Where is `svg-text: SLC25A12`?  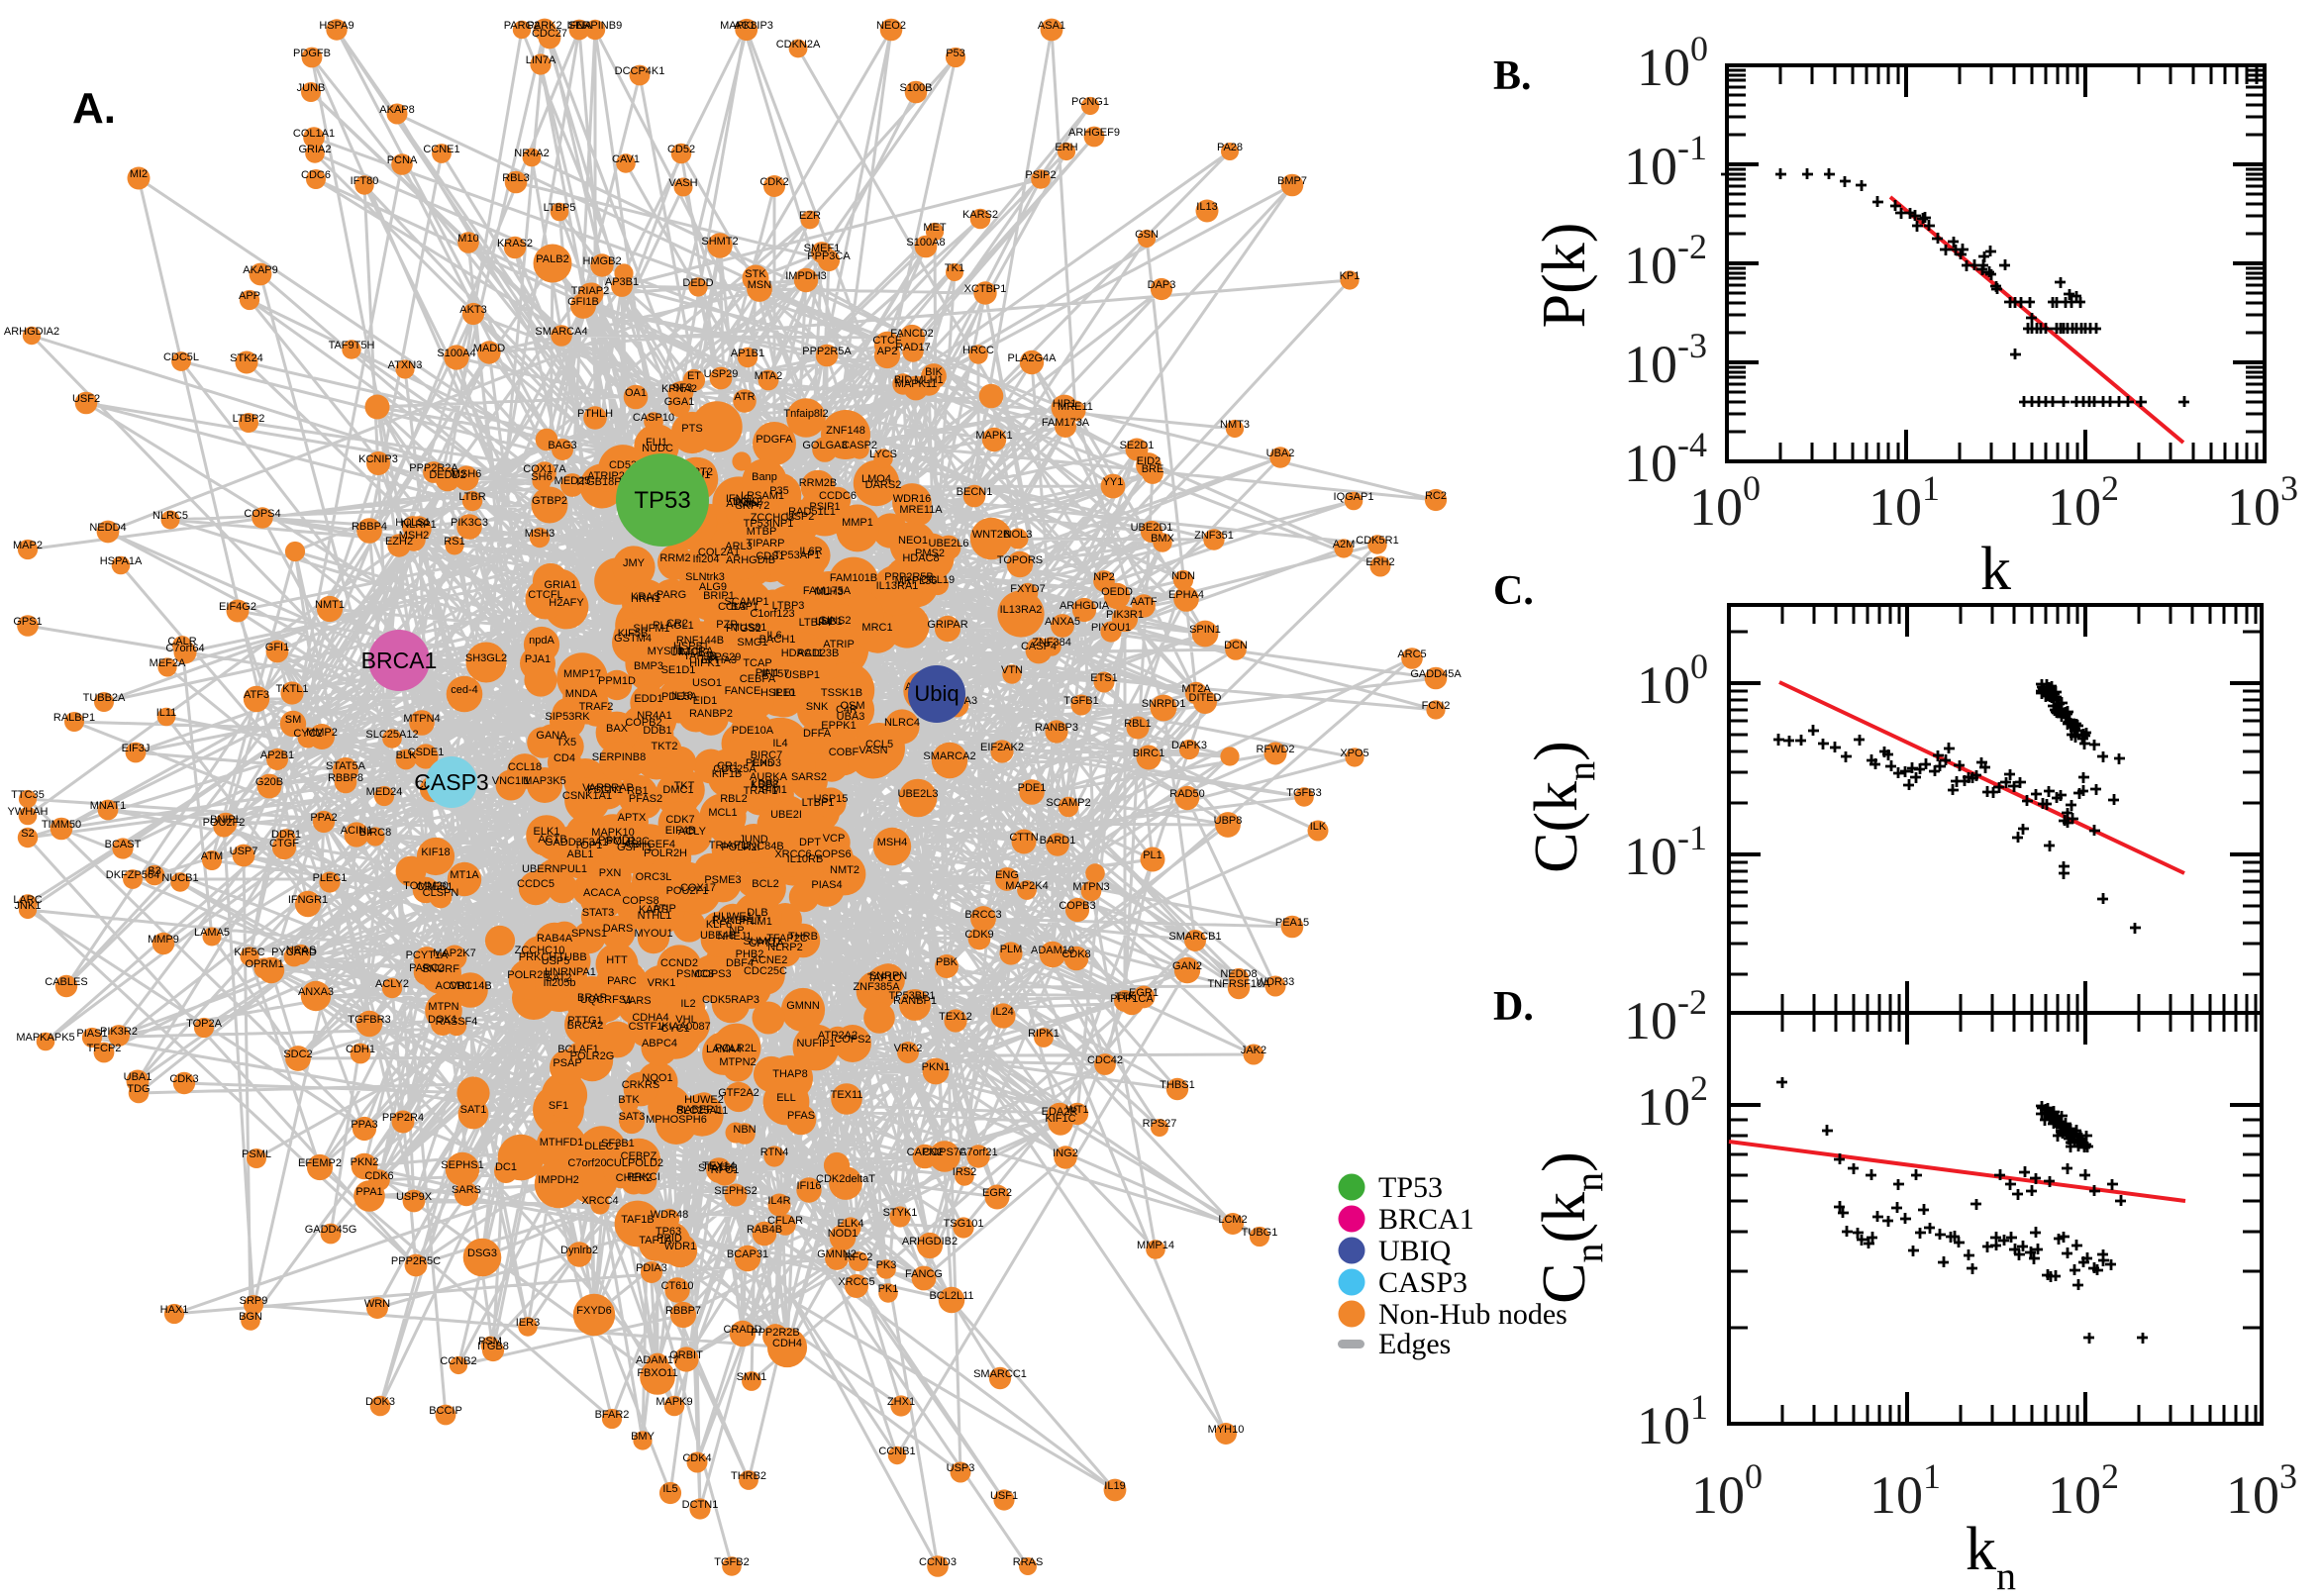 svg-text: SLC25A12 is located at coordinates (392, 735).